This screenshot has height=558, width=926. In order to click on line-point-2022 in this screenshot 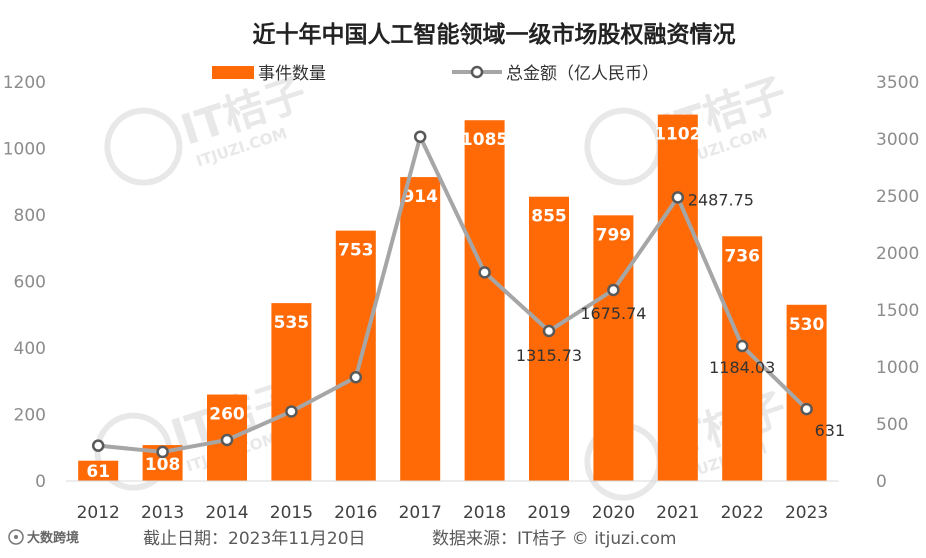, I will do `click(742, 346)`.